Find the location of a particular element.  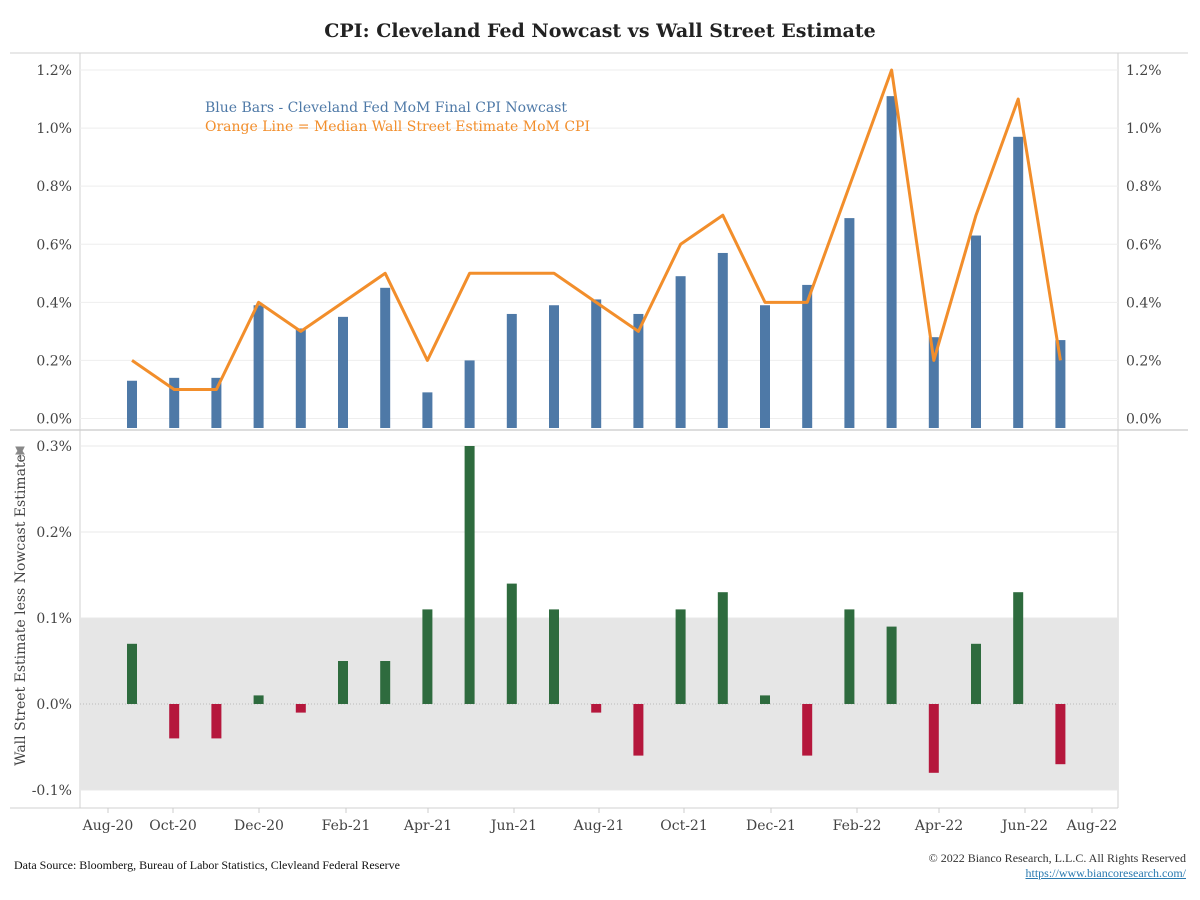

top-y-tick-label-left: 0.6% is located at coordinates (54, 245).